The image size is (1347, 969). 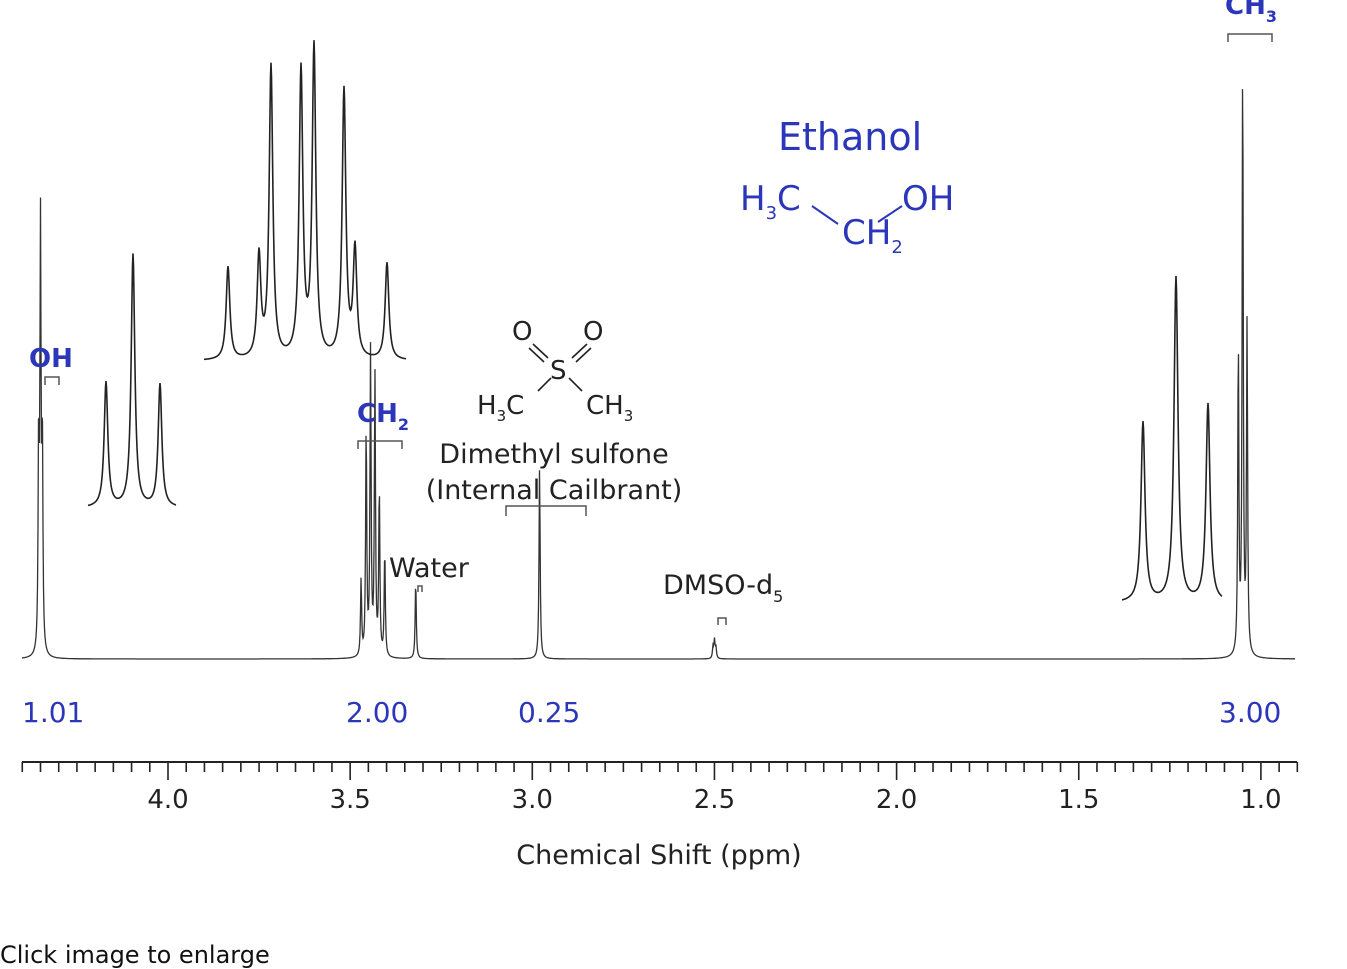 What do you see at coordinates (532, 800) in the screenshot?
I see `x-tick-label: 3.0` at bounding box center [532, 800].